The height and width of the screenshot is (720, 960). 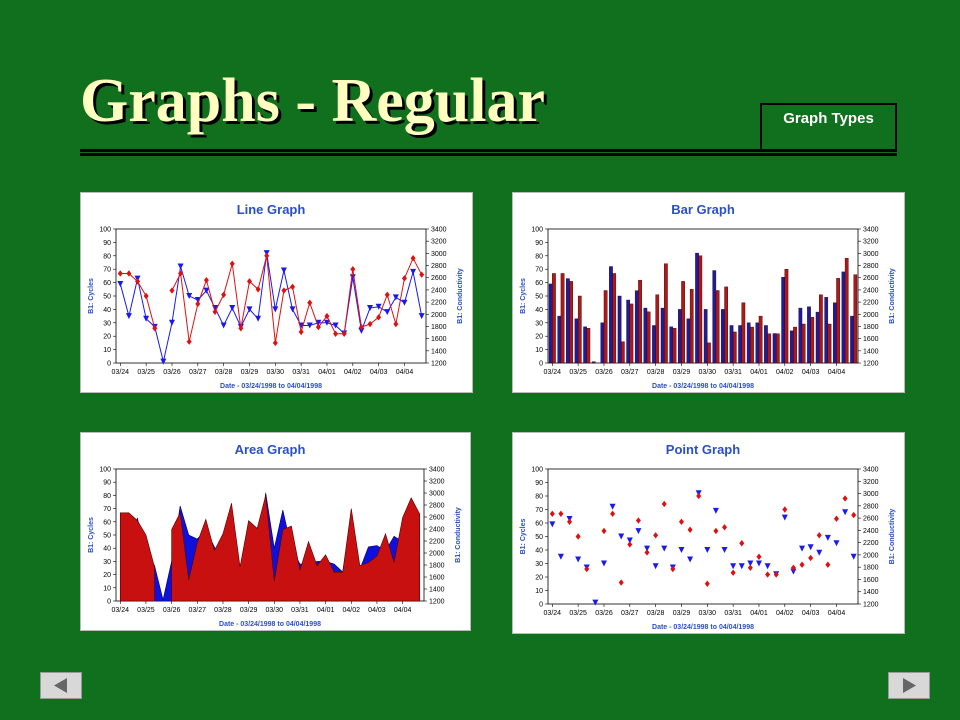 I want to click on y-tick-label: 60, so click(x=107, y=283).